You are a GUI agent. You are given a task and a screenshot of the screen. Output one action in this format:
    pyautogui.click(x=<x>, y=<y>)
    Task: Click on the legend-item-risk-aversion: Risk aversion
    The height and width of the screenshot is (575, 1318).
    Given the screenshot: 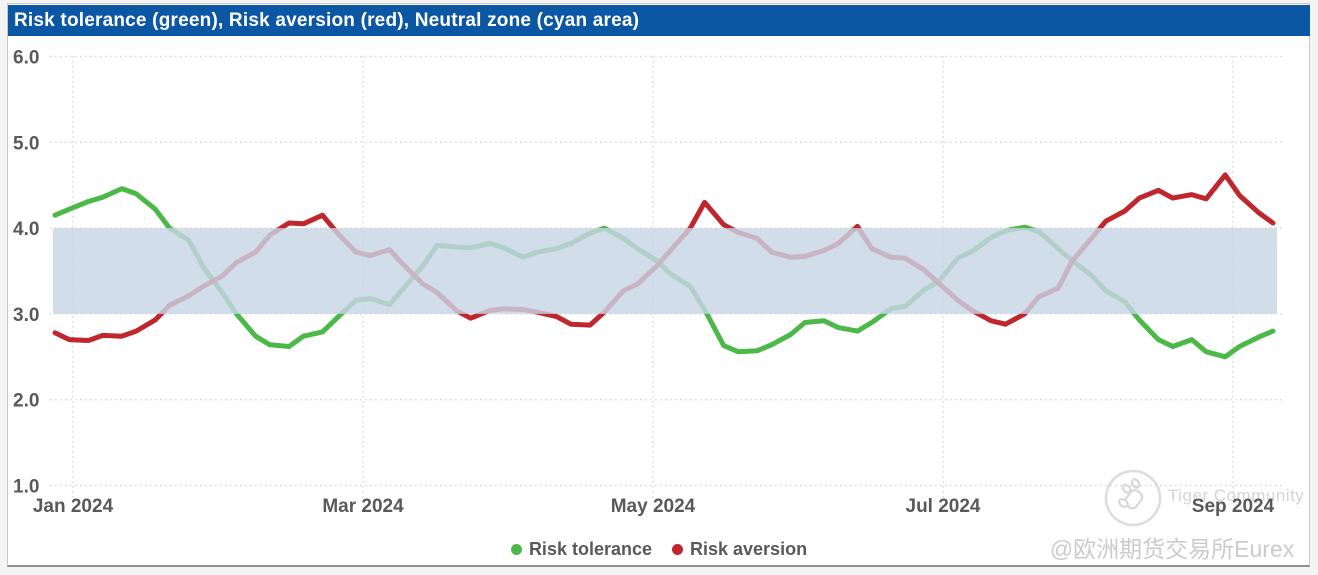 What is the action you would take?
    pyautogui.click(x=739, y=549)
    